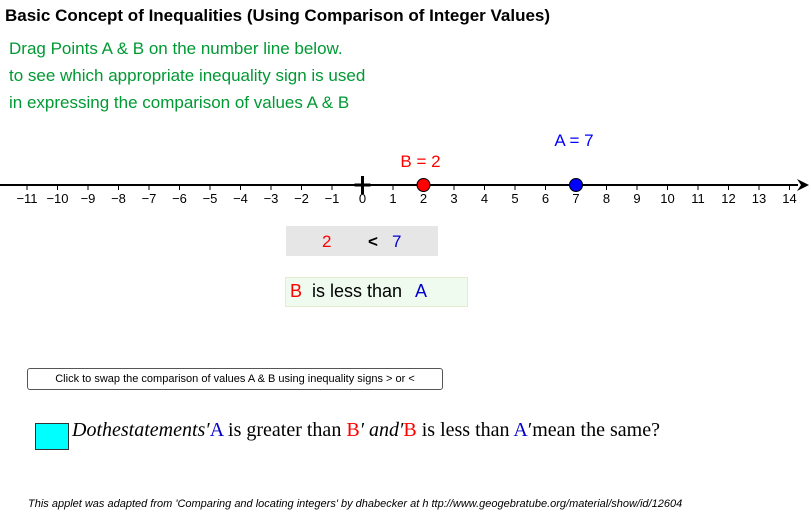 This screenshot has height=530, width=811. Describe the element at coordinates (575, 198) in the screenshot. I see `tick-label: 7` at that location.